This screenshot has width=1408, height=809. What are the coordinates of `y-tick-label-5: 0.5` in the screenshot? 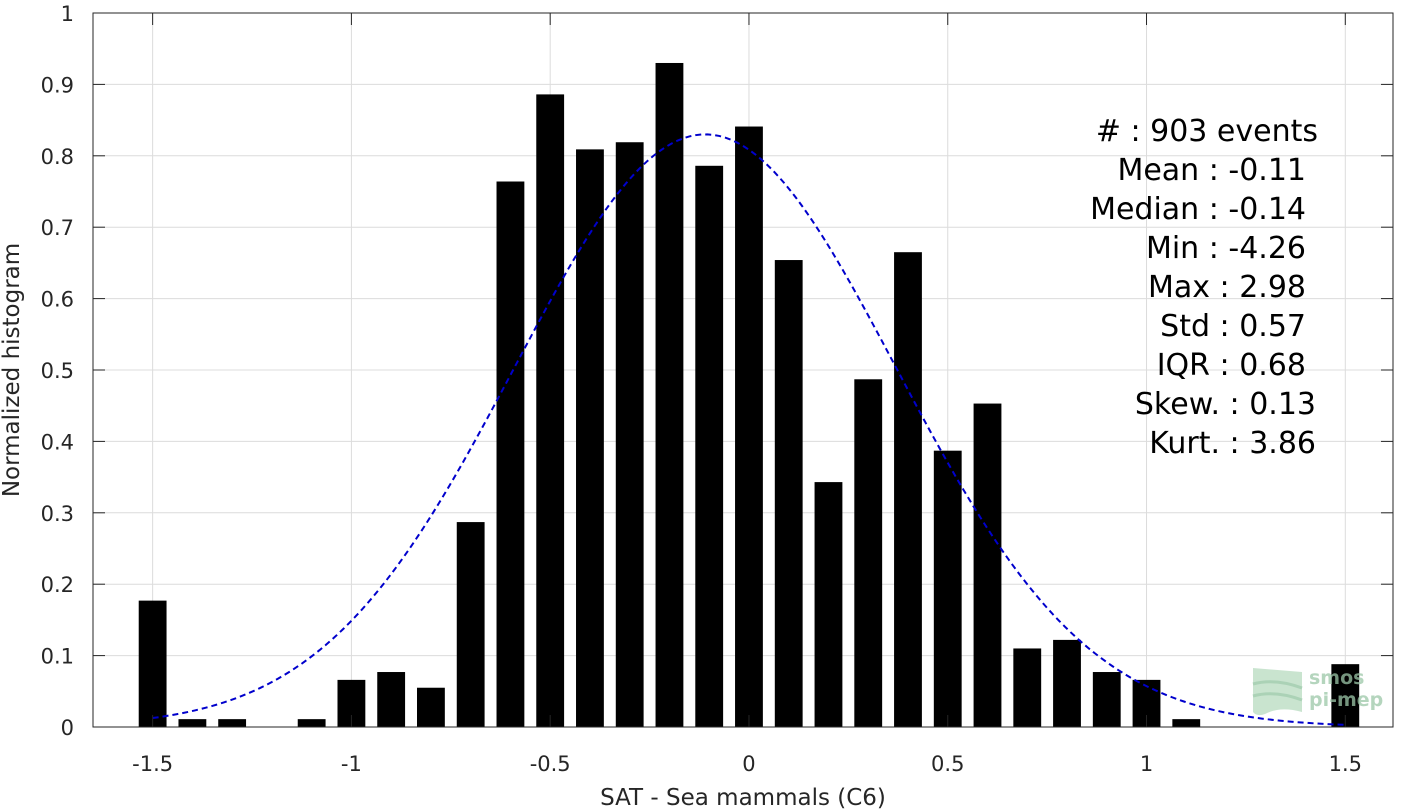 It's located at (57, 371).